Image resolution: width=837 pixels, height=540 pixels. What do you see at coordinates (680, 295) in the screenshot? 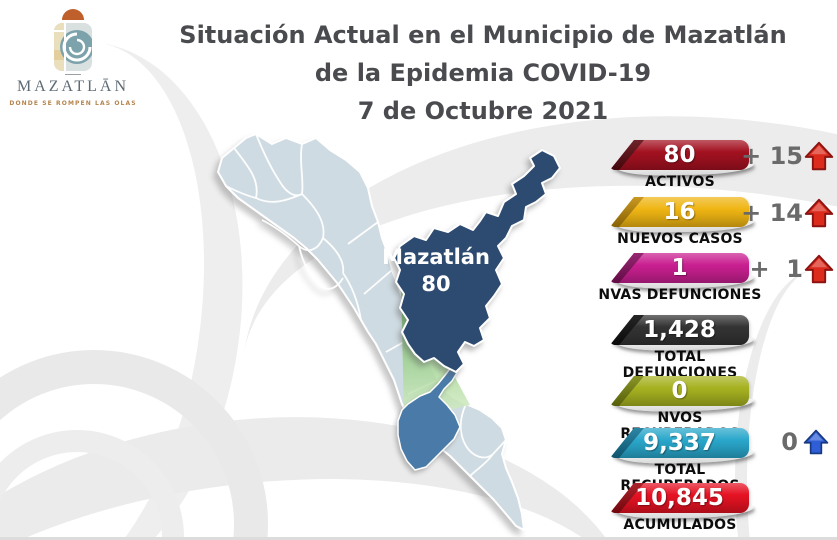
I see `stat-label: NVAS DEFUNCIONES` at bounding box center [680, 295].